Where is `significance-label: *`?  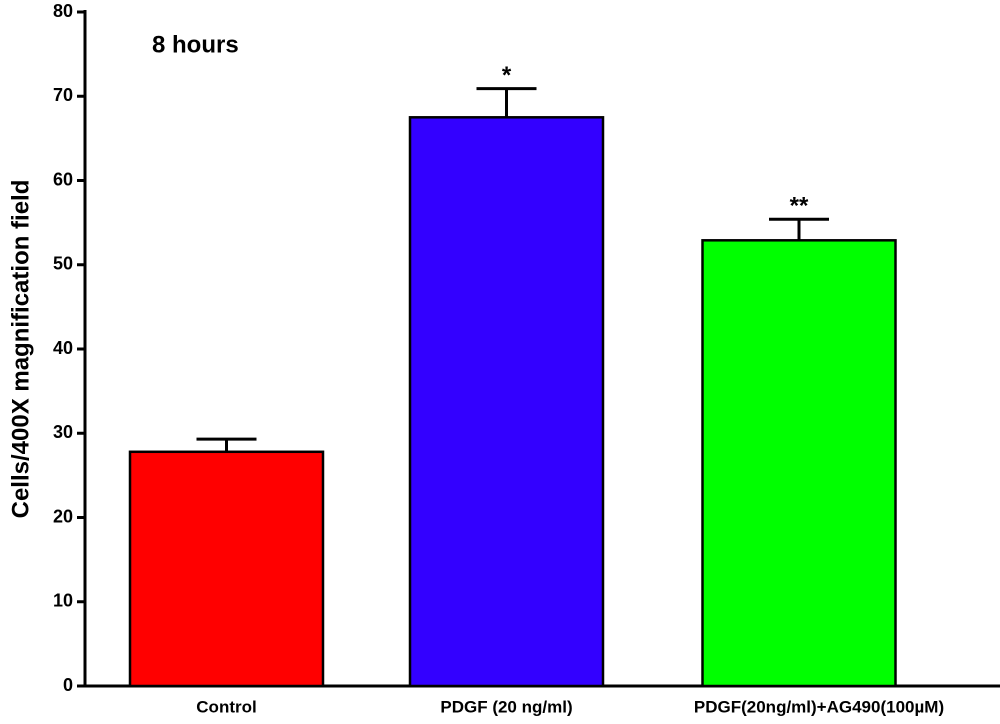
significance-label: * is located at coordinates (507, 75).